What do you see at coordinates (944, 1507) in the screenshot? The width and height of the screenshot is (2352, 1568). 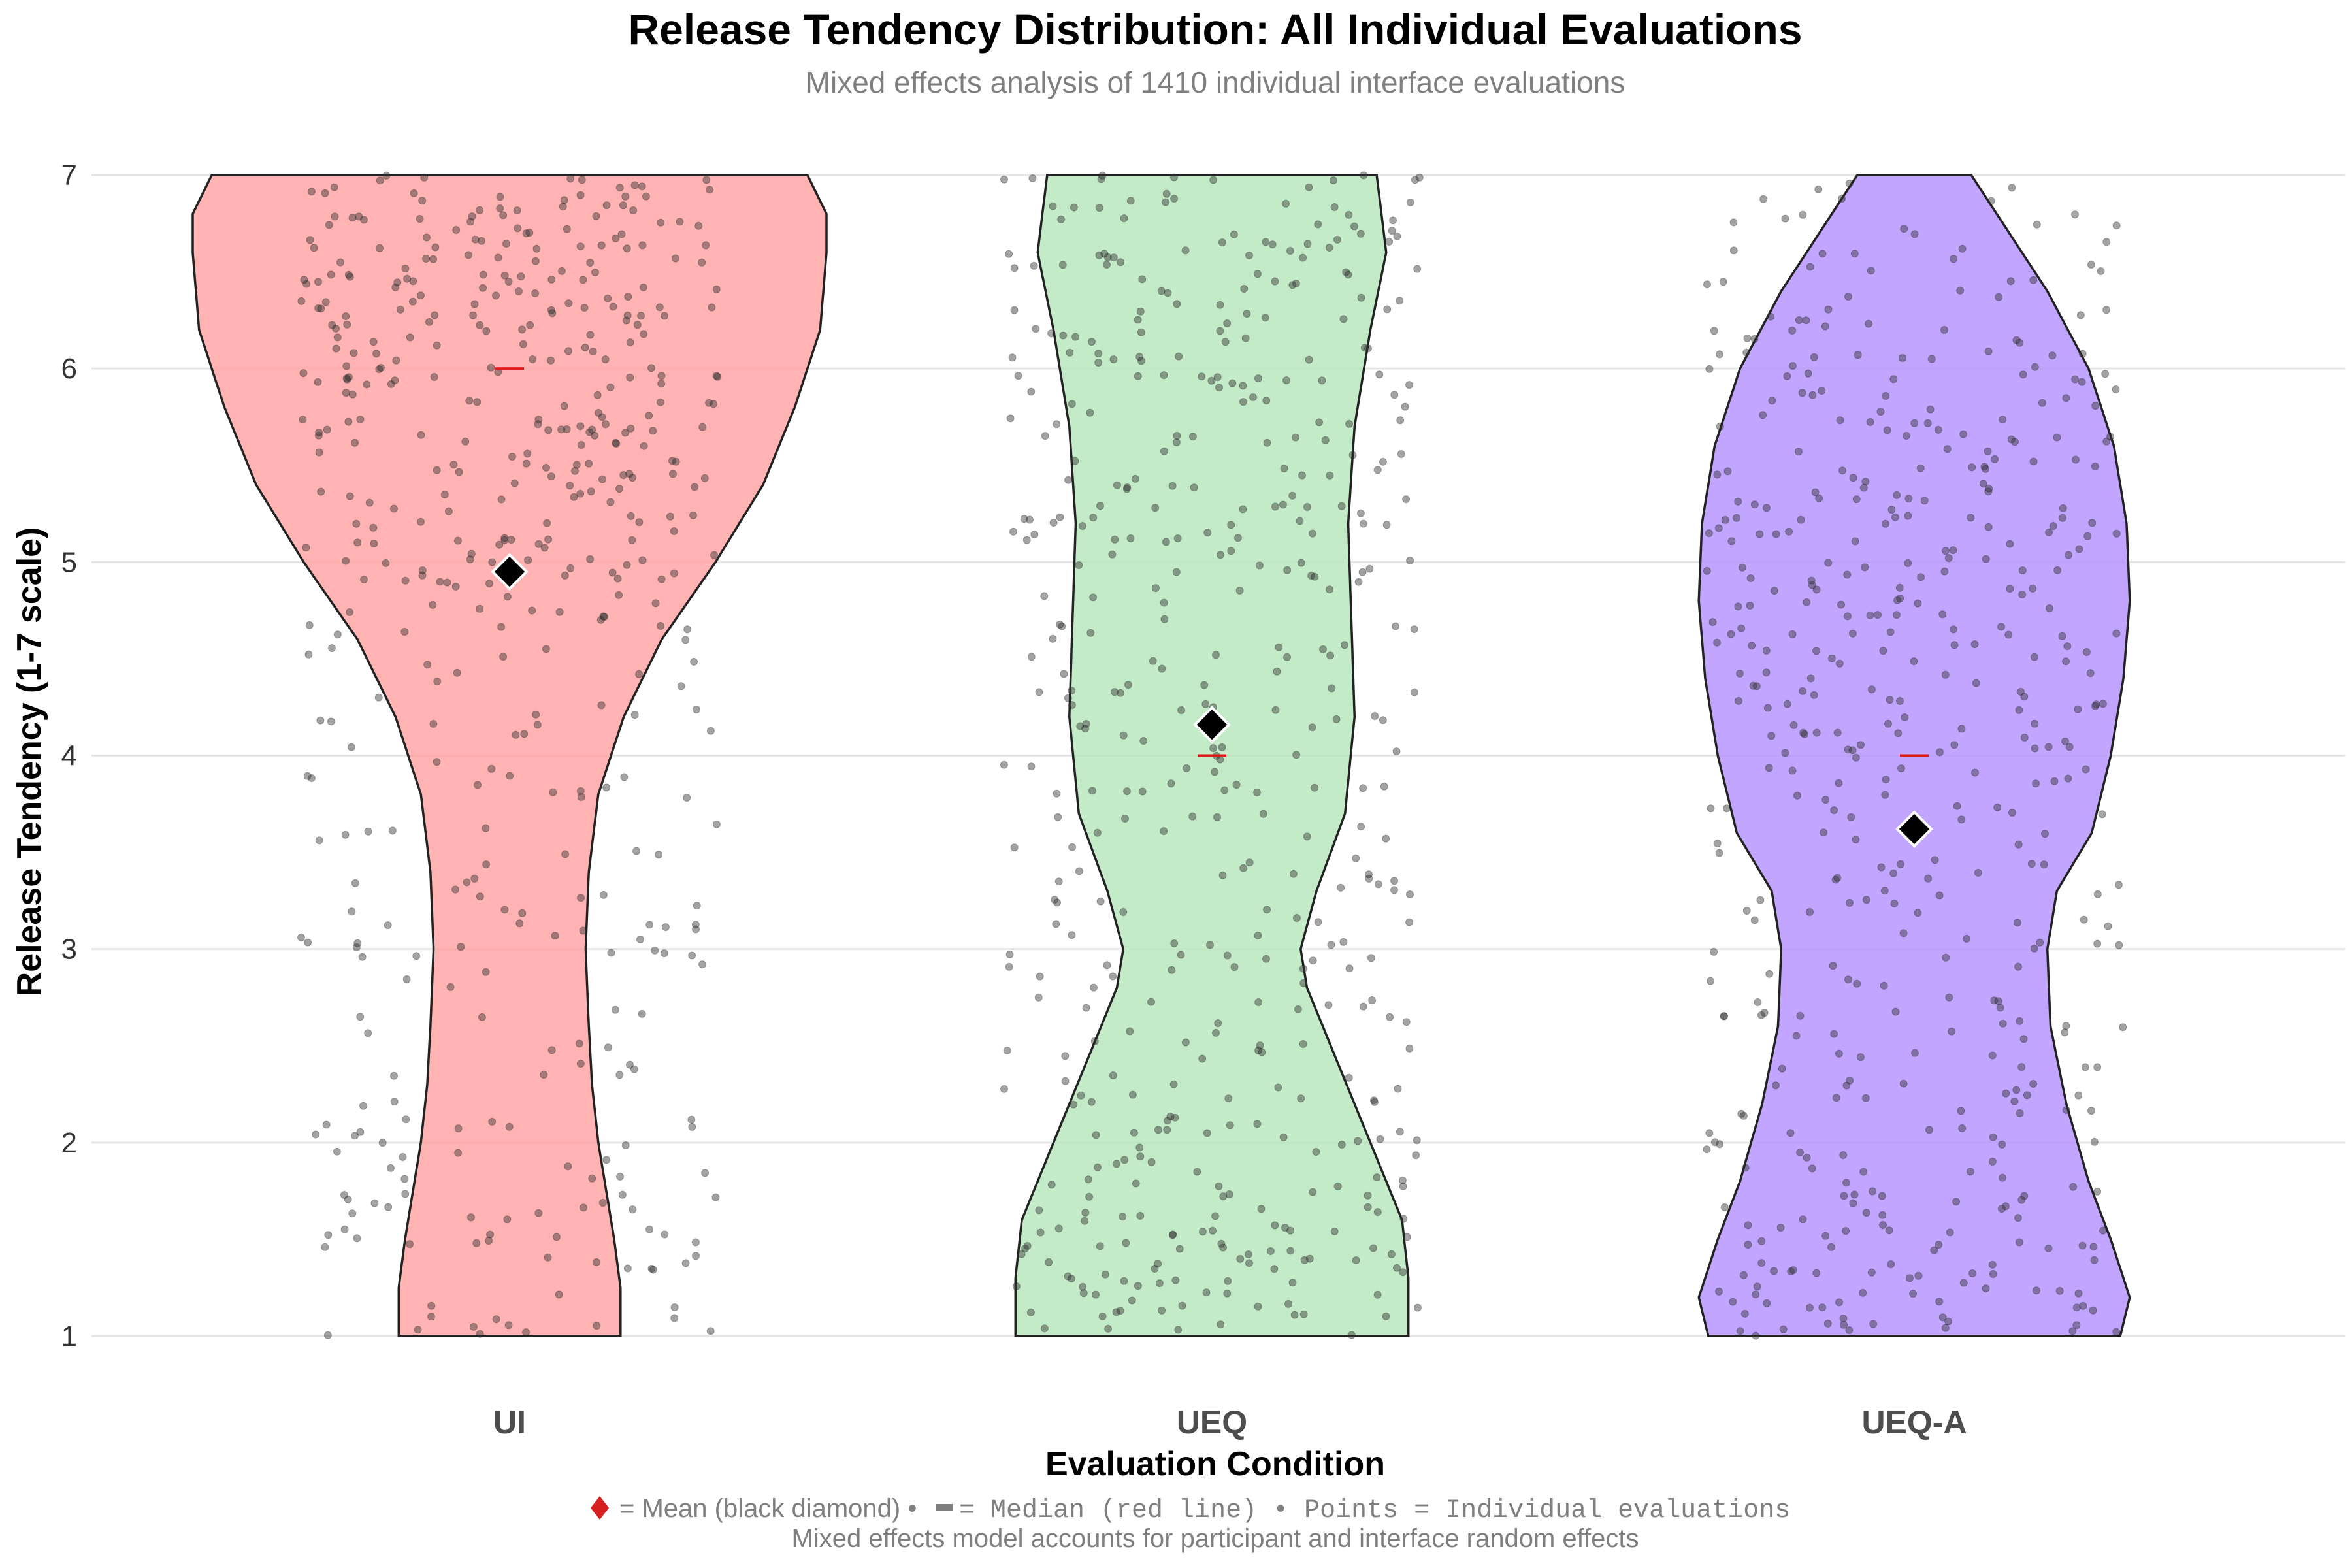 I see `median-legend-icon` at bounding box center [944, 1507].